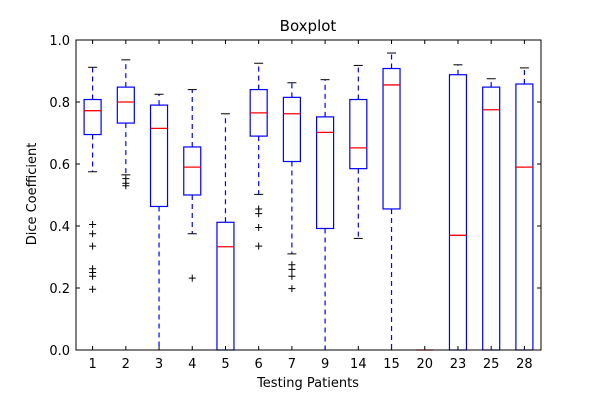 This screenshot has height=405, width=600. What do you see at coordinates (59, 289) in the screenshot?
I see `y-tick-label: 0.2` at bounding box center [59, 289].